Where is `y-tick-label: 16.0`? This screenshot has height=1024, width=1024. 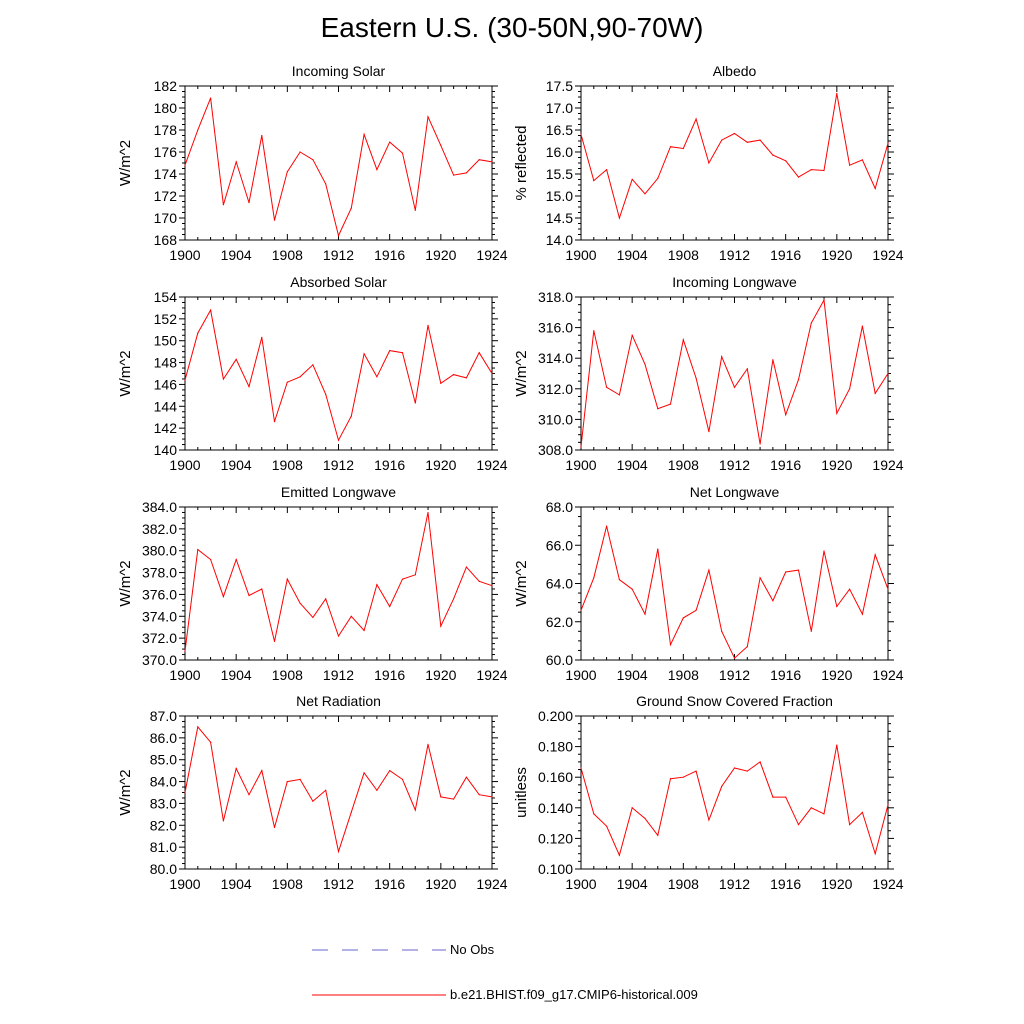 y-tick-label: 16.0 is located at coordinates (559, 152).